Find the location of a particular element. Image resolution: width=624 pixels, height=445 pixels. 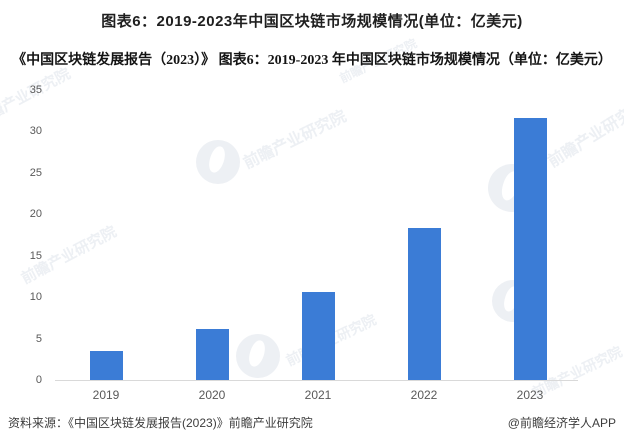

bar-2022 is located at coordinates (424, 304).